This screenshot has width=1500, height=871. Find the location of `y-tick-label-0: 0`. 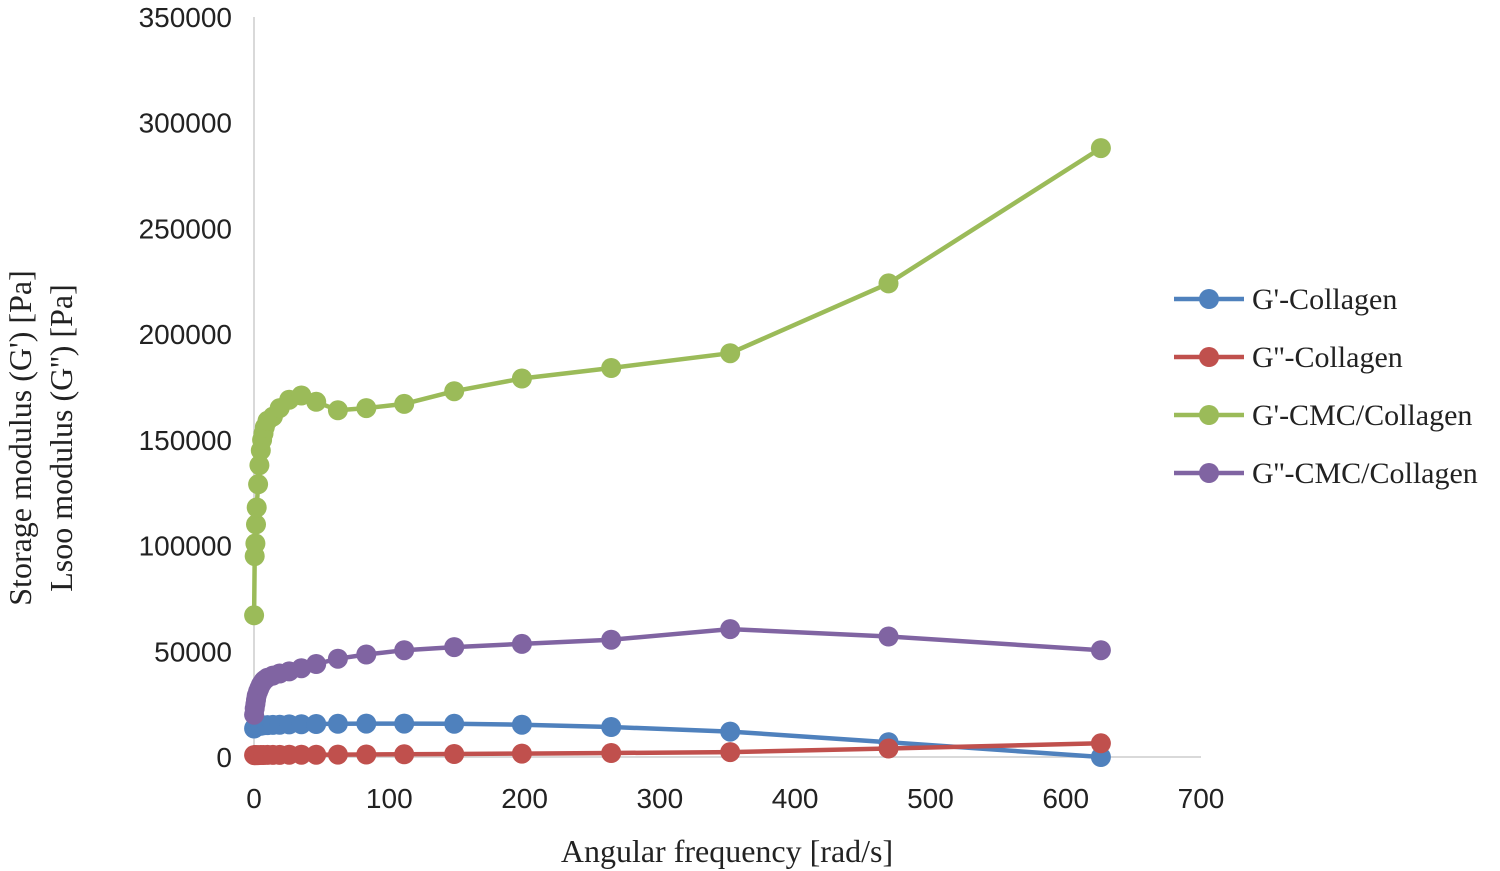

y-tick-label-0: 0 is located at coordinates (224, 757).